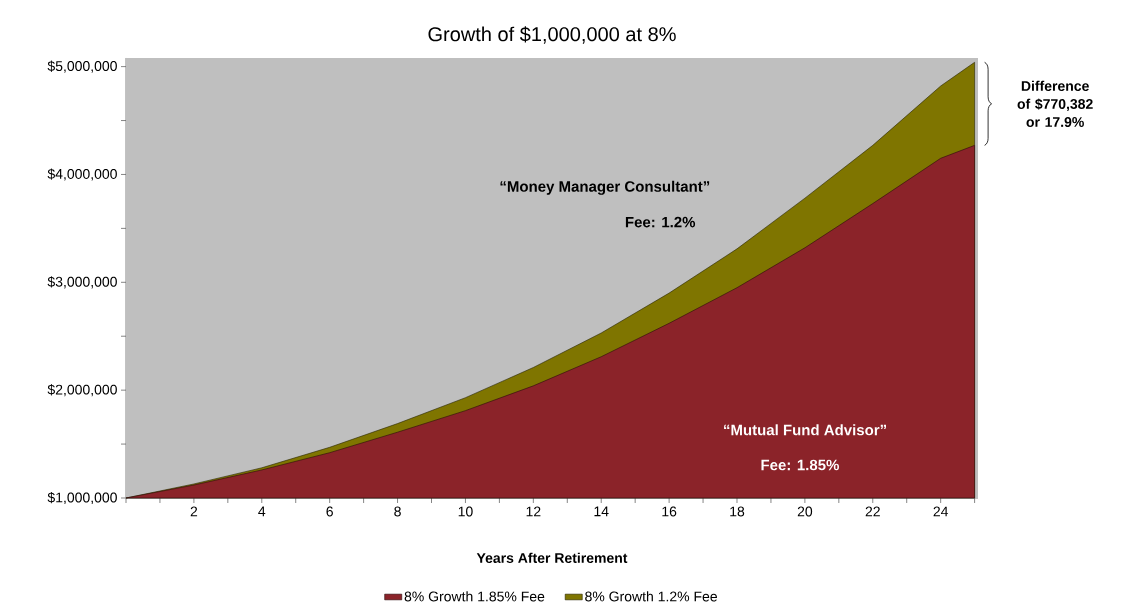  Describe the element at coordinates (329, 511) in the screenshot. I see `x-tick-label: 6` at that location.